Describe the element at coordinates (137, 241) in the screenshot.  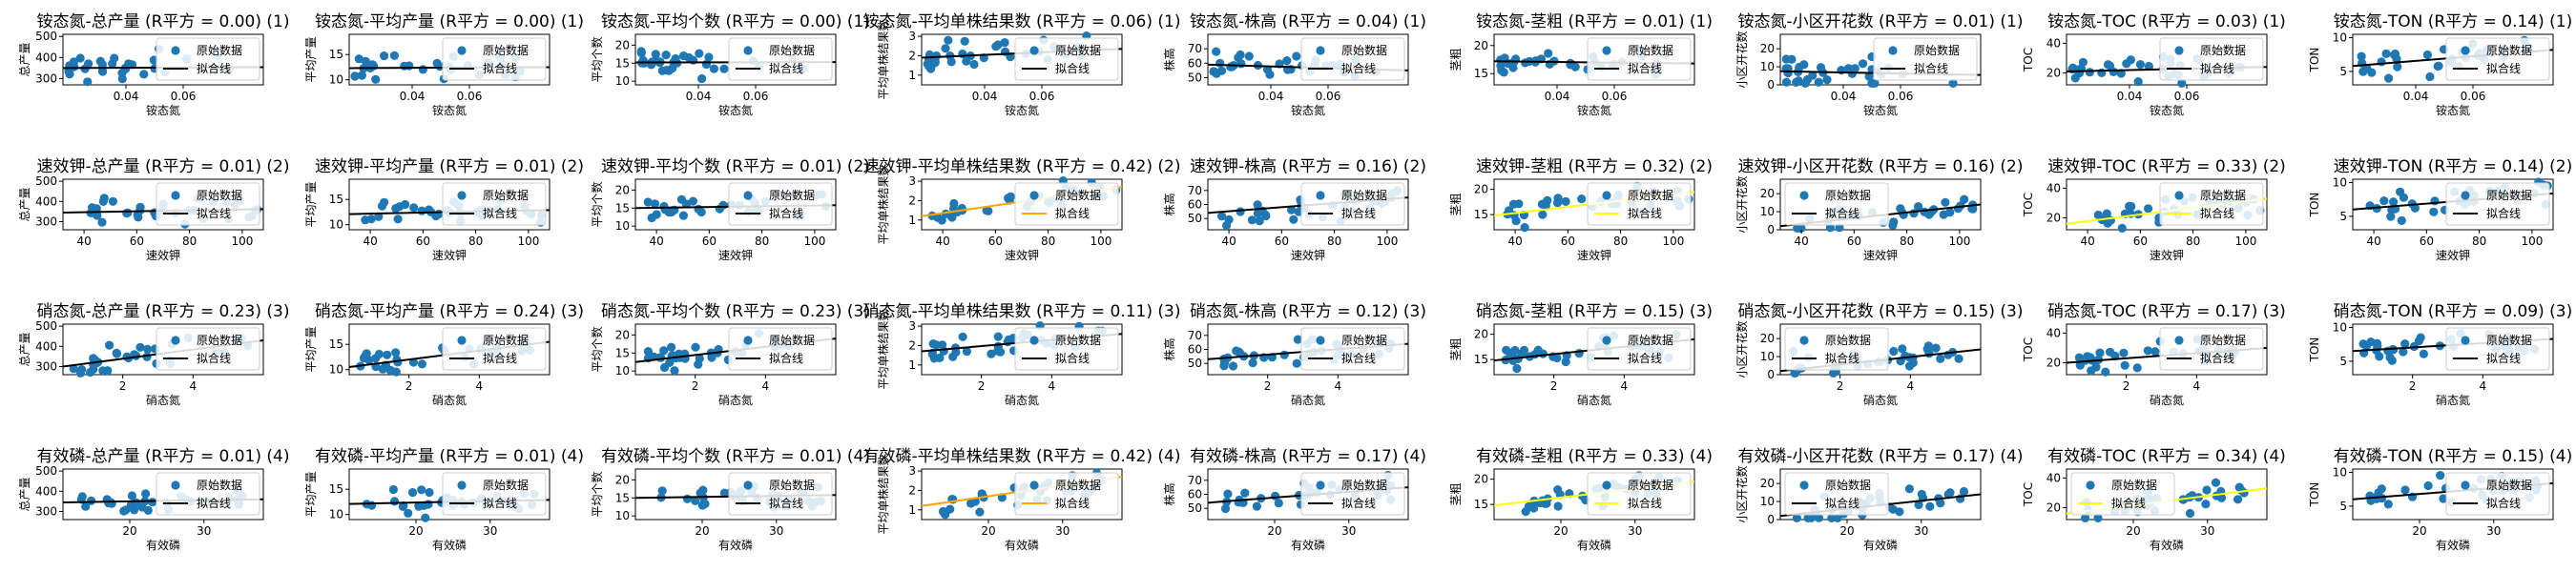
I see `x-tick-label: 60` at that location.